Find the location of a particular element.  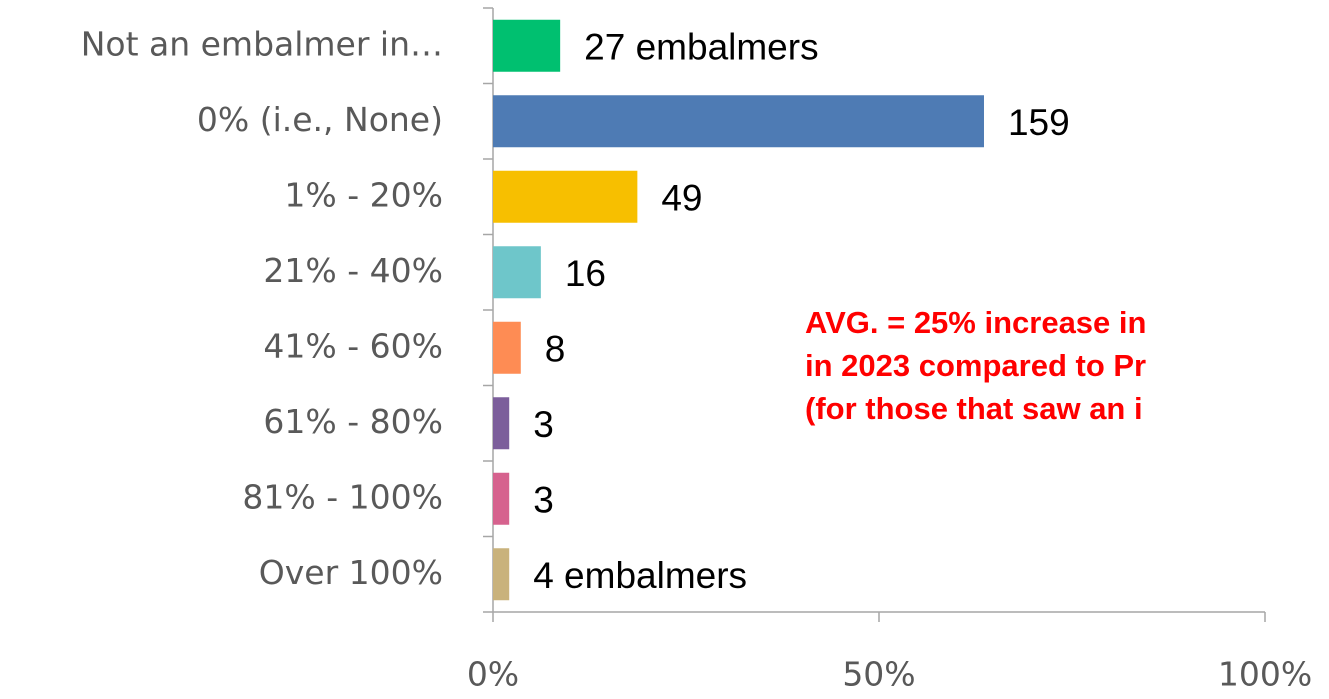

x-tick-label: 0% is located at coordinates (493, 674).